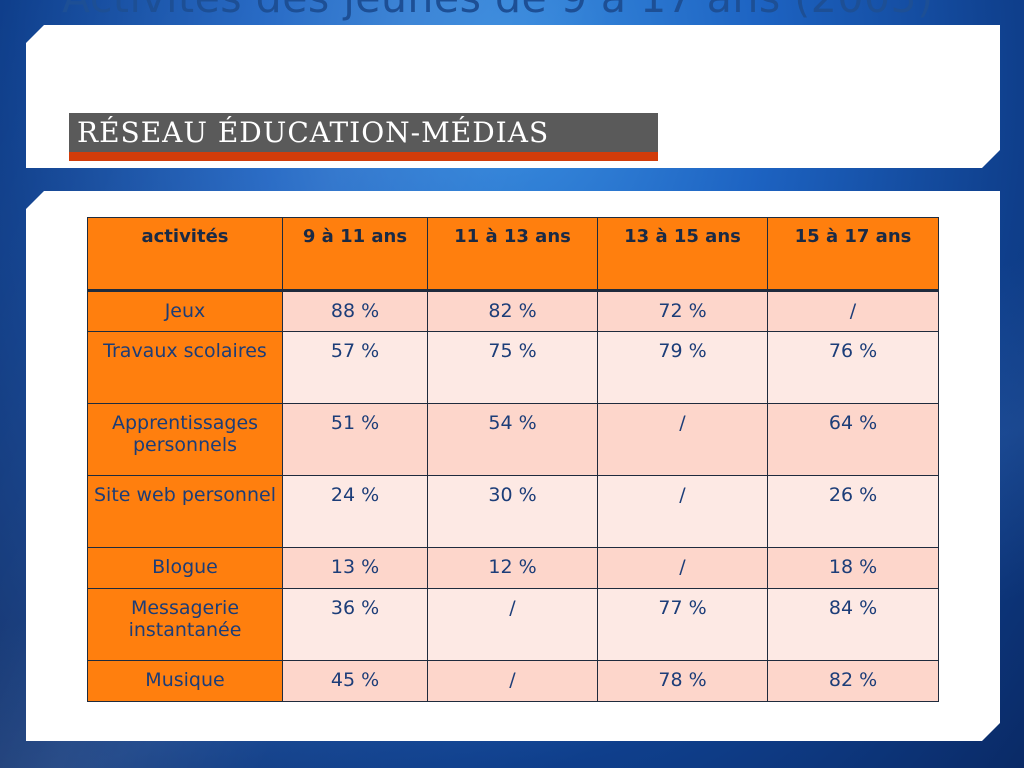  I want to click on table-cell: 88 %, so click(355, 311).